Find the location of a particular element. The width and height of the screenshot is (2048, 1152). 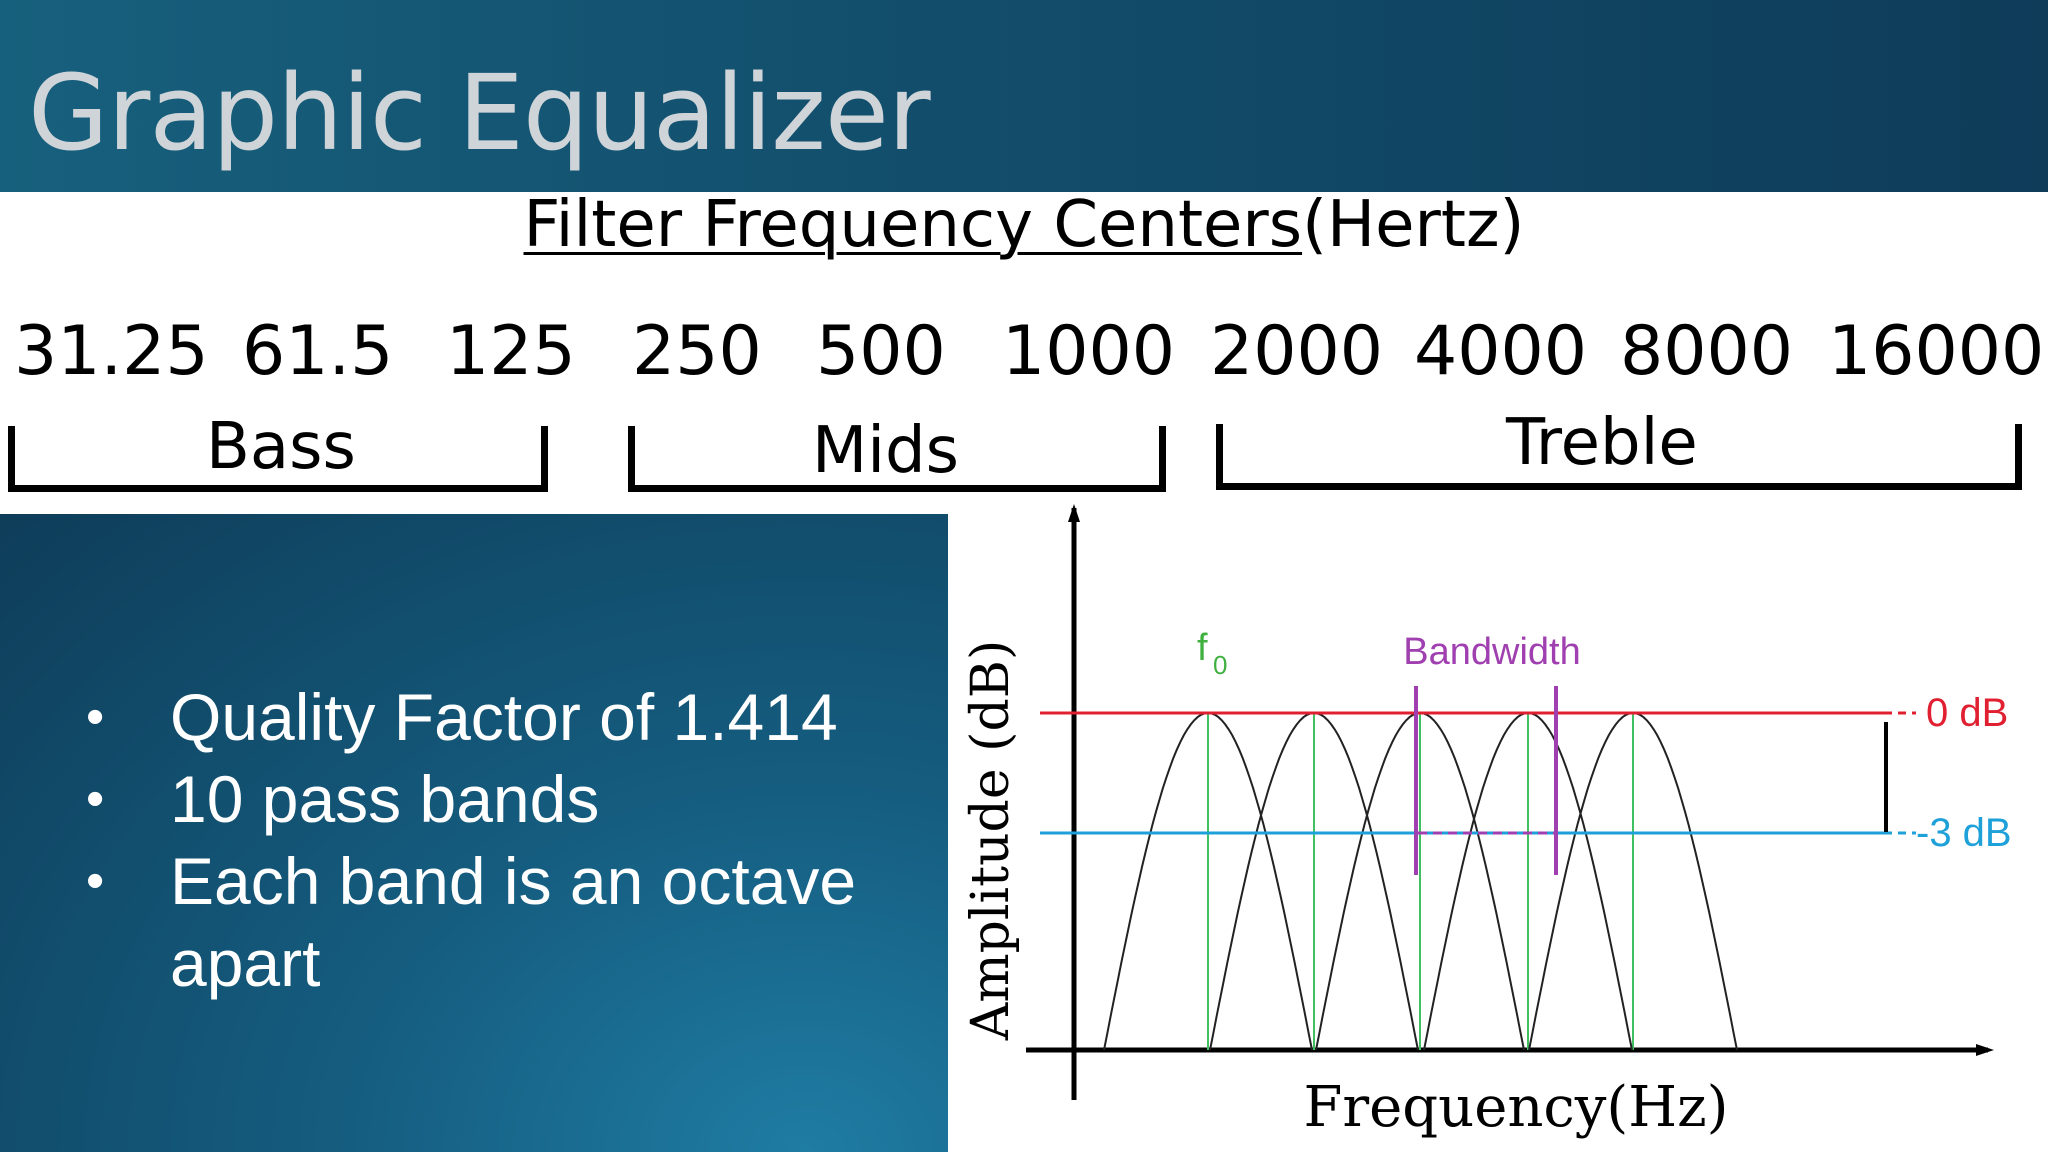

treble-bracket is located at coordinates (1619, 457).